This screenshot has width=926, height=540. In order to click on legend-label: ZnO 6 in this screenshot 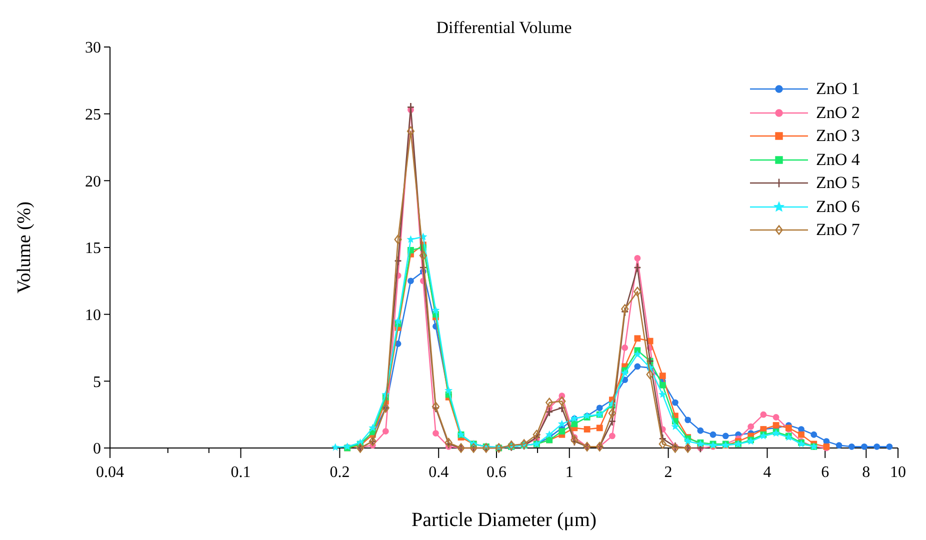, I will do `click(838, 207)`.